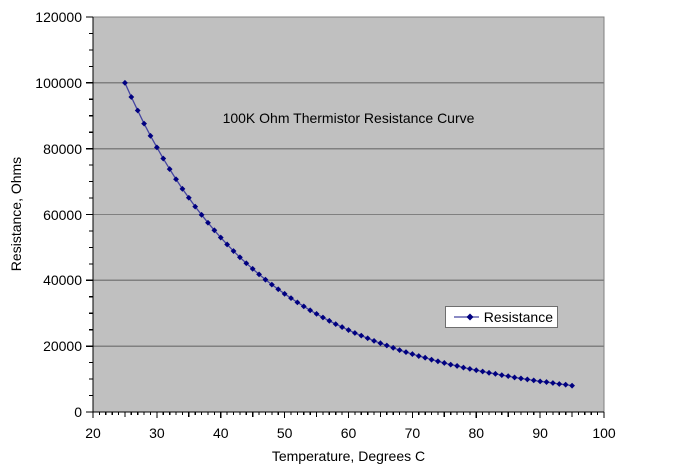  I want to click on x-tick-label: 100, so click(604, 433).